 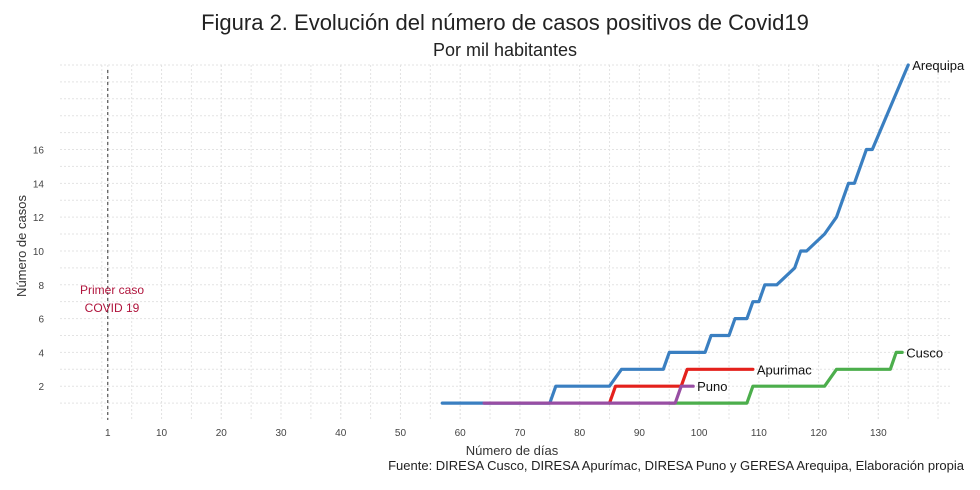 I want to click on series-label-apurimac: Apurimac, so click(x=784, y=369).